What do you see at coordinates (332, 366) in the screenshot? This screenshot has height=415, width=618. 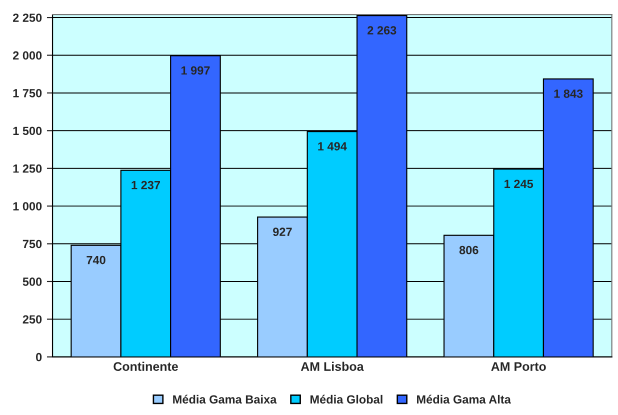 I see `x-tick-label: AM Lisboa` at bounding box center [332, 366].